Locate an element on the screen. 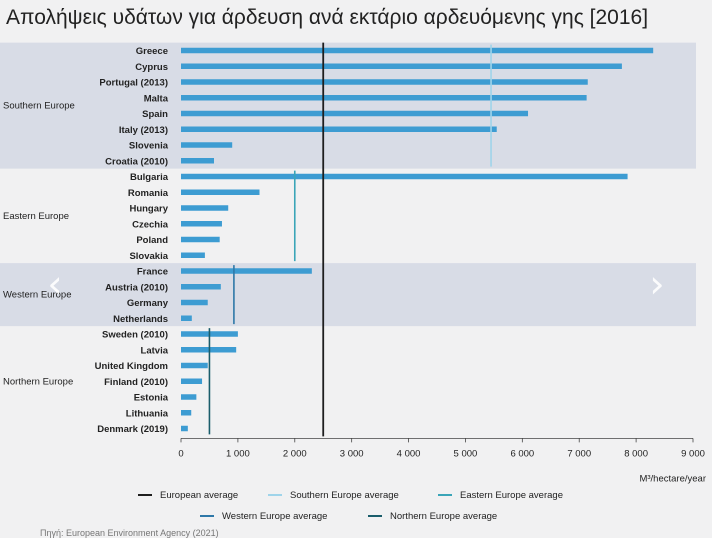 The width and height of the screenshot is (712, 538). category-label: Cyprus is located at coordinates (151, 67).